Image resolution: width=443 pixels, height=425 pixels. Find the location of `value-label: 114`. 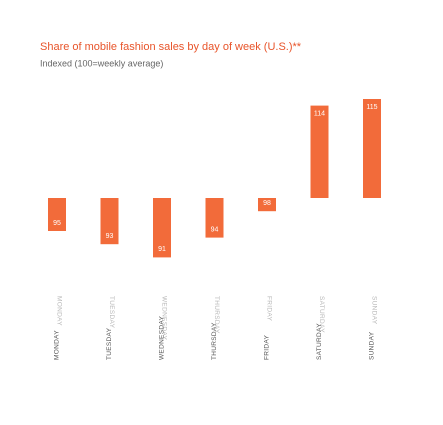

value-label: 114 is located at coordinates (319, 113).